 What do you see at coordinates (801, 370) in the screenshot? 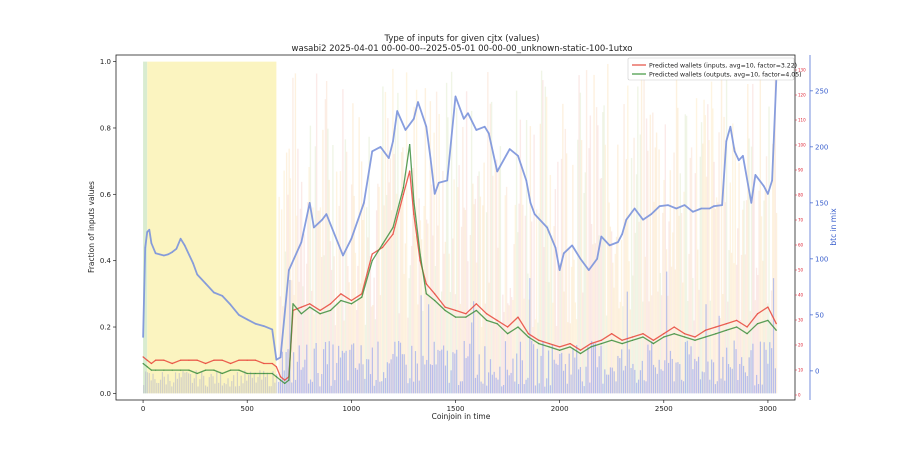
I see `inner-right-tick-label: 10` at bounding box center [801, 370].